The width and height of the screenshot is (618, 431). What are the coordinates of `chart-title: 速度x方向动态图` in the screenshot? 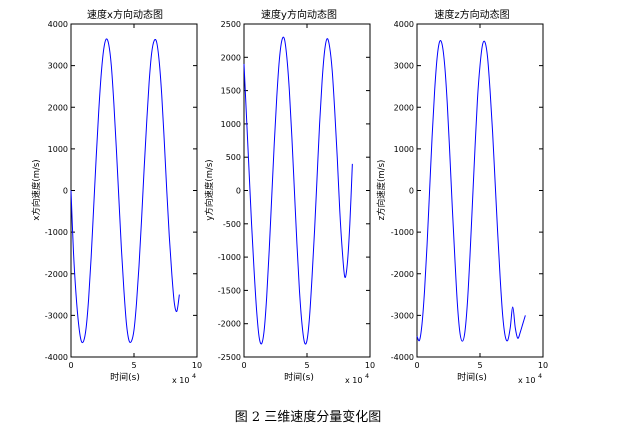 It's located at (125, 14).